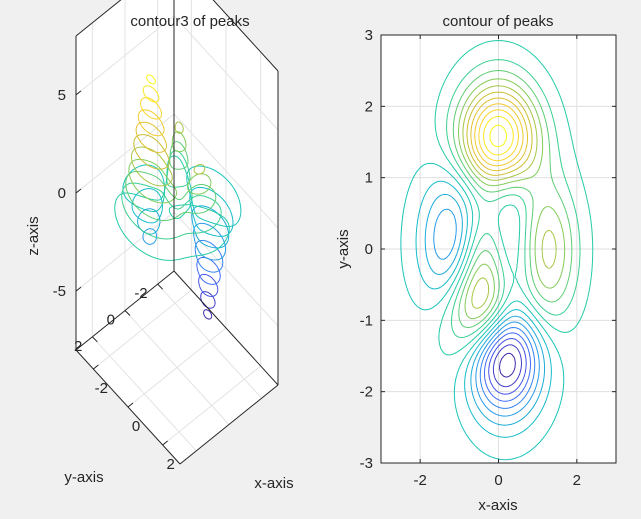  I want to click on contour-ytick-label: 3, so click(369, 35).